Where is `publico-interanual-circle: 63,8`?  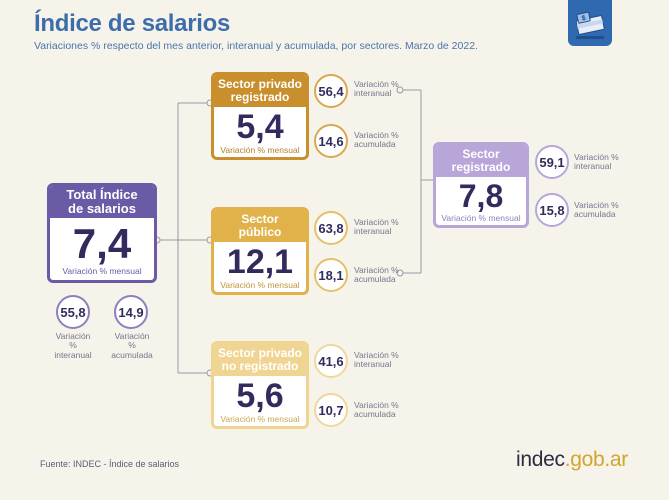 publico-interanual-circle: 63,8 is located at coordinates (331, 228).